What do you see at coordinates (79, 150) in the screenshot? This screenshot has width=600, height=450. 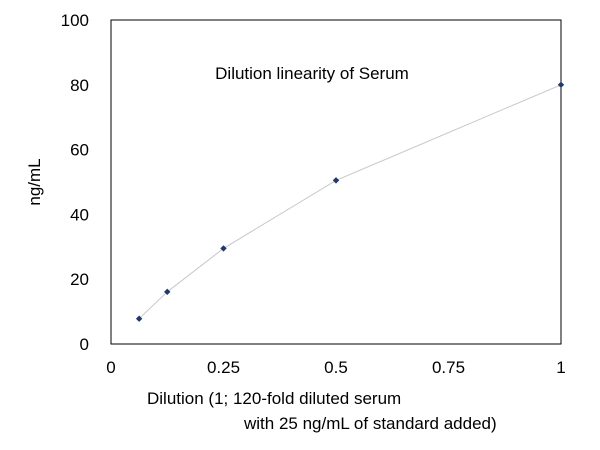 I see `y-tick-label: 60` at bounding box center [79, 150].